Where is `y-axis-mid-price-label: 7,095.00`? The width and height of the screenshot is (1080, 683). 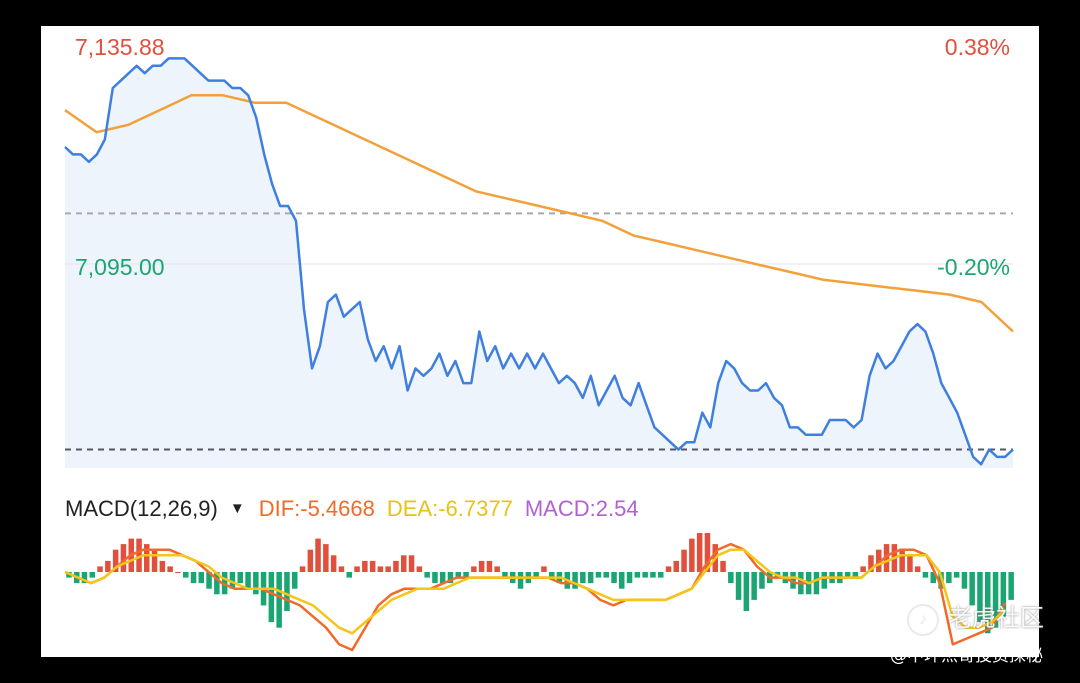
y-axis-mid-price-label: 7,095.00 is located at coordinates (120, 267).